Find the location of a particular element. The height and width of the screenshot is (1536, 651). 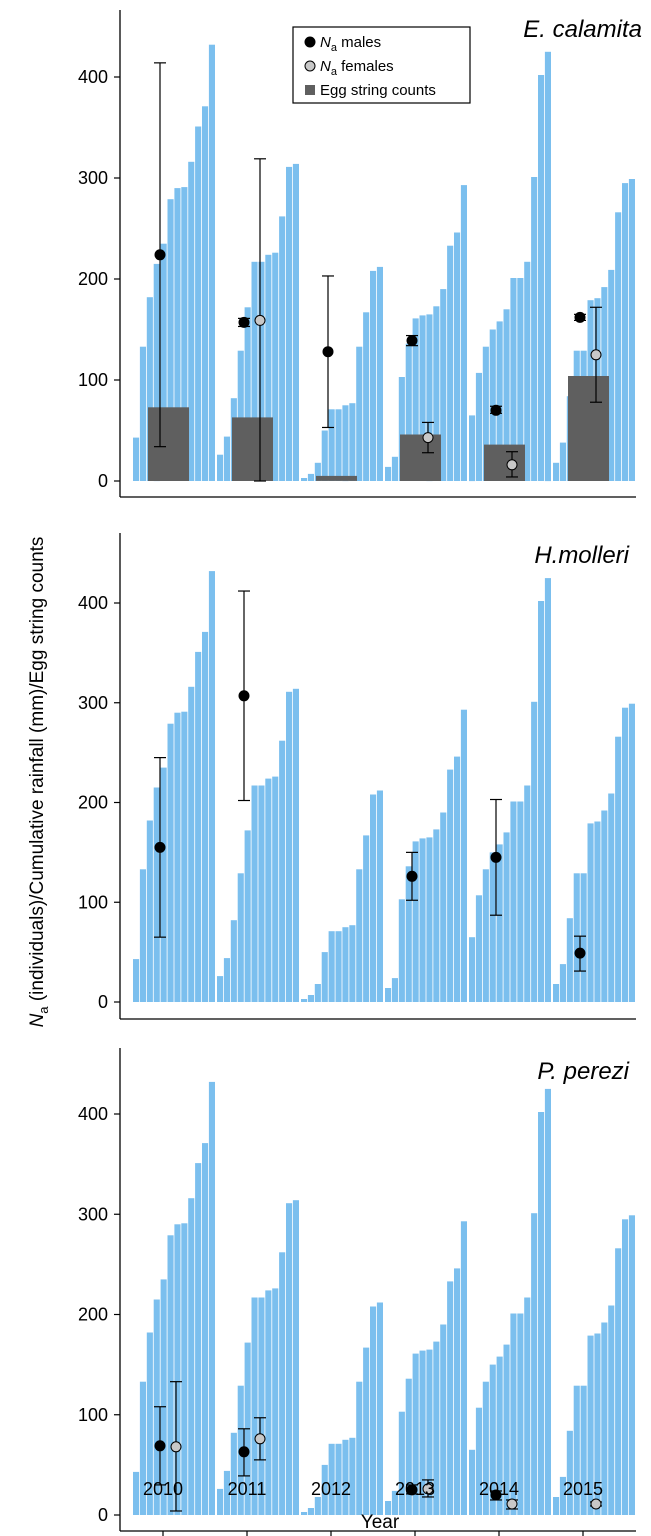

panel-title: H.molleri is located at coordinates (581, 555).